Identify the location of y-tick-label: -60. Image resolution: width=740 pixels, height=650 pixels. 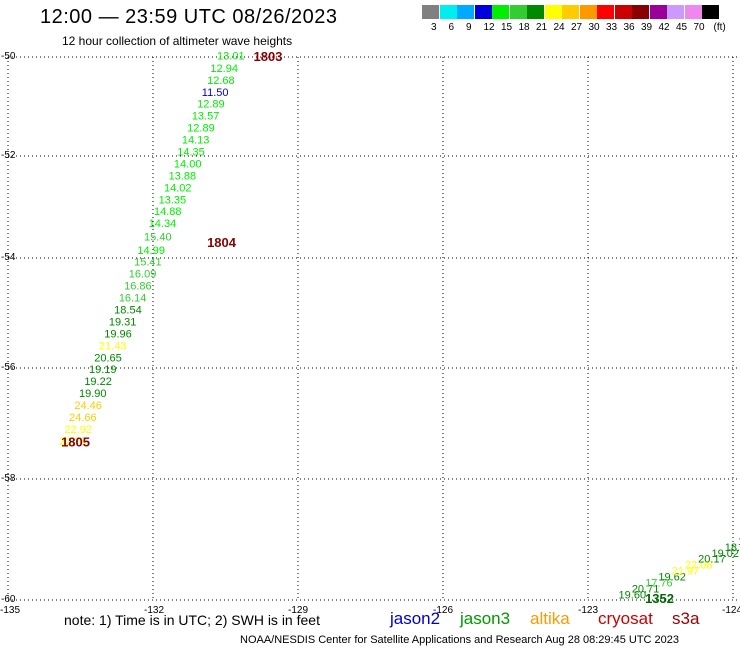
(8, 599).